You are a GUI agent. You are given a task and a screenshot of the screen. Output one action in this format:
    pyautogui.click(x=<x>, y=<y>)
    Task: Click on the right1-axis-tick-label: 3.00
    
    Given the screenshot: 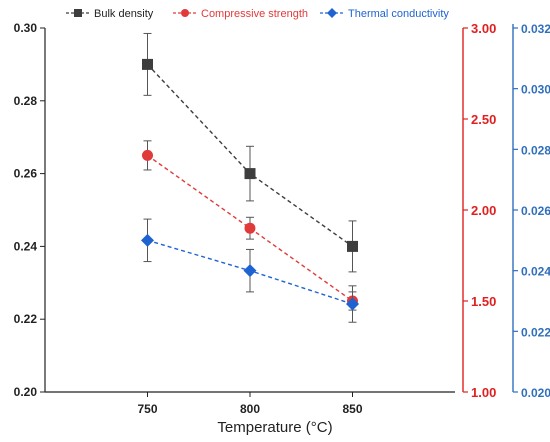 What is the action you would take?
    pyautogui.click(x=483, y=28)
    